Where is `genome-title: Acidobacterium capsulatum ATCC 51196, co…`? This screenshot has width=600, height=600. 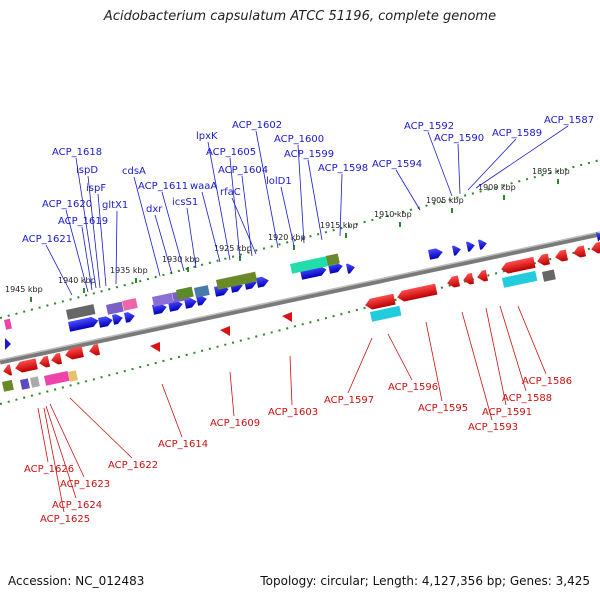
genome-title: Acidobacterium capsulatum ATCC 51196, co… is located at coordinates (300, 16).